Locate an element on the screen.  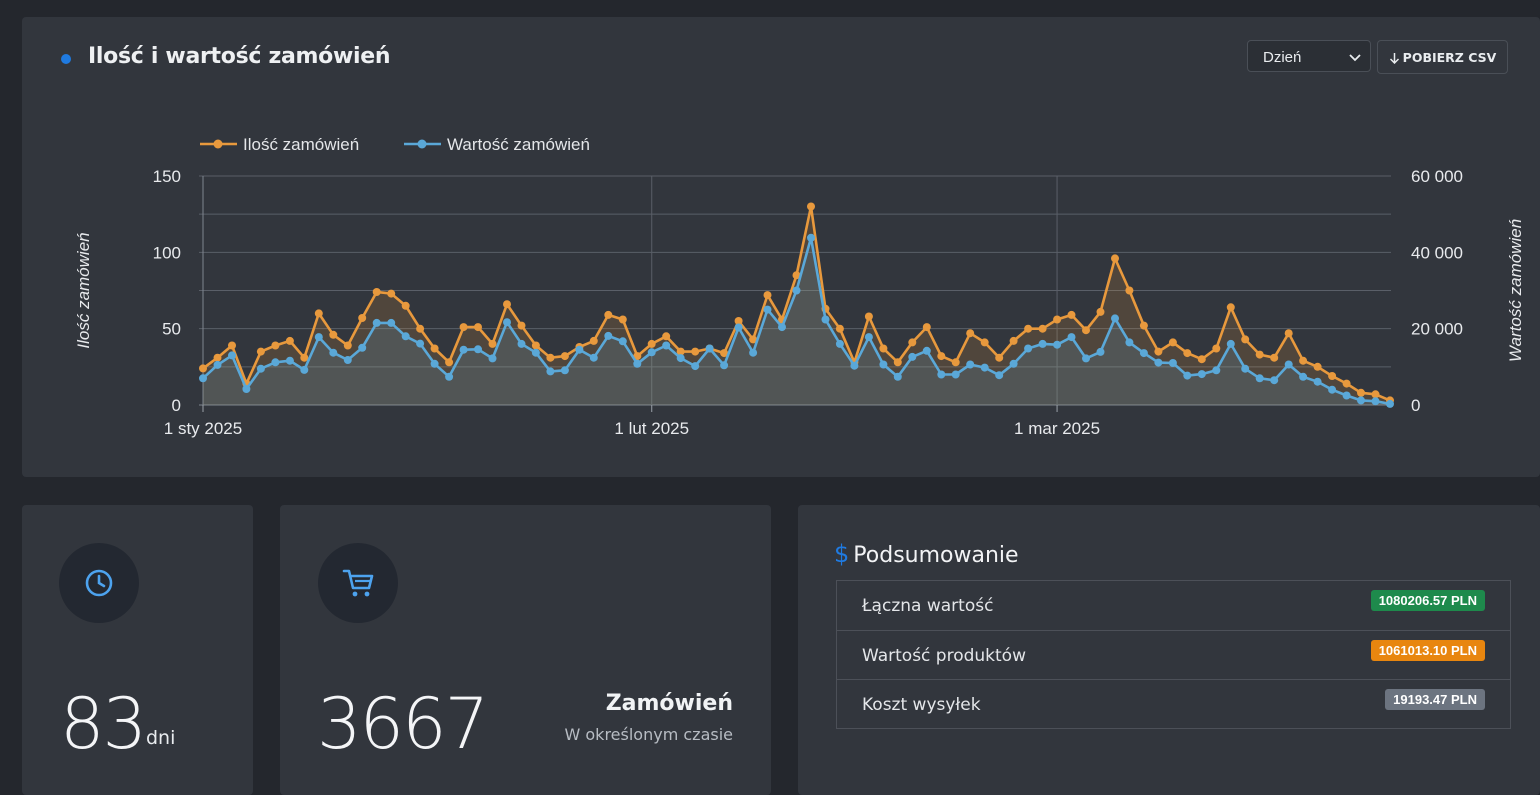
summary-row-products: Wartość produktów 1061013.10 PLN is located at coordinates (1173, 654).